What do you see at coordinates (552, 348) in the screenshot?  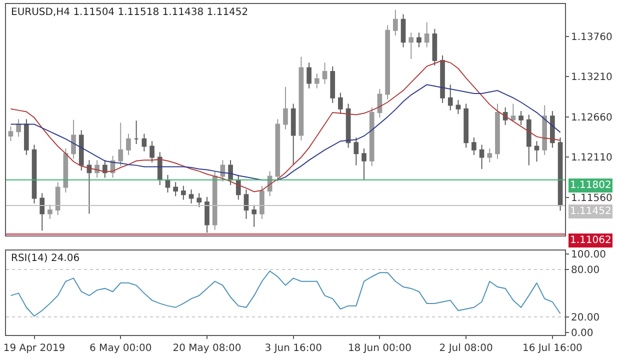 I see `x-tick-label: 16 Jul 16:00` at bounding box center [552, 348].